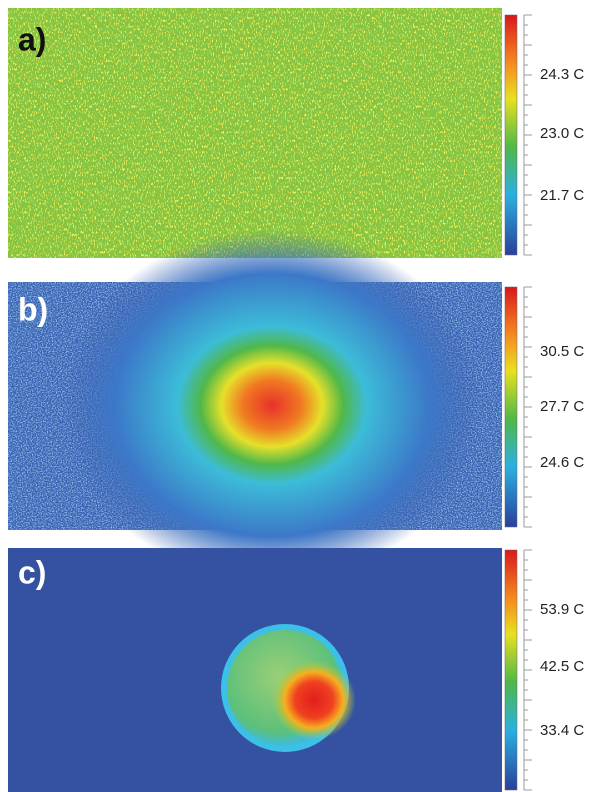  What do you see at coordinates (562, 133) in the screenshot?
I see `scale-label: 23.0 C` at bounding box center [562, 133].